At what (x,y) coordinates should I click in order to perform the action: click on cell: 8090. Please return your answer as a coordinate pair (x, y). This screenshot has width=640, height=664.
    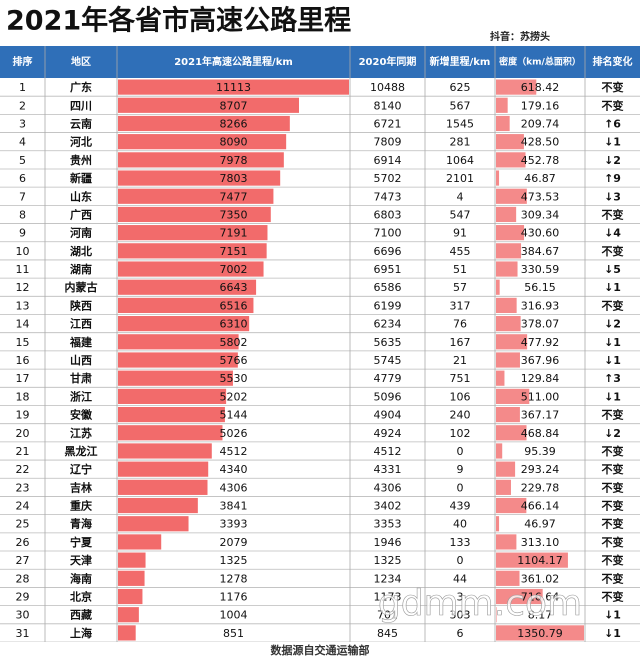
    Looking at the image, I should click on (234, 142).